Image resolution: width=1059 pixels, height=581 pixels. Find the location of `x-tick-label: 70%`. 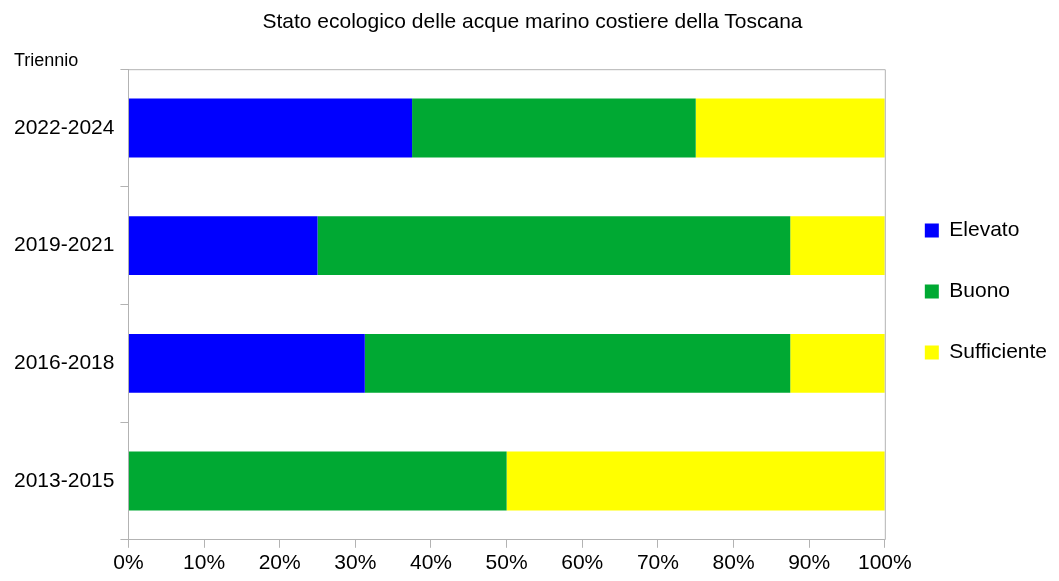

x-tick-label: 70% is located at coordinates (657, 562).